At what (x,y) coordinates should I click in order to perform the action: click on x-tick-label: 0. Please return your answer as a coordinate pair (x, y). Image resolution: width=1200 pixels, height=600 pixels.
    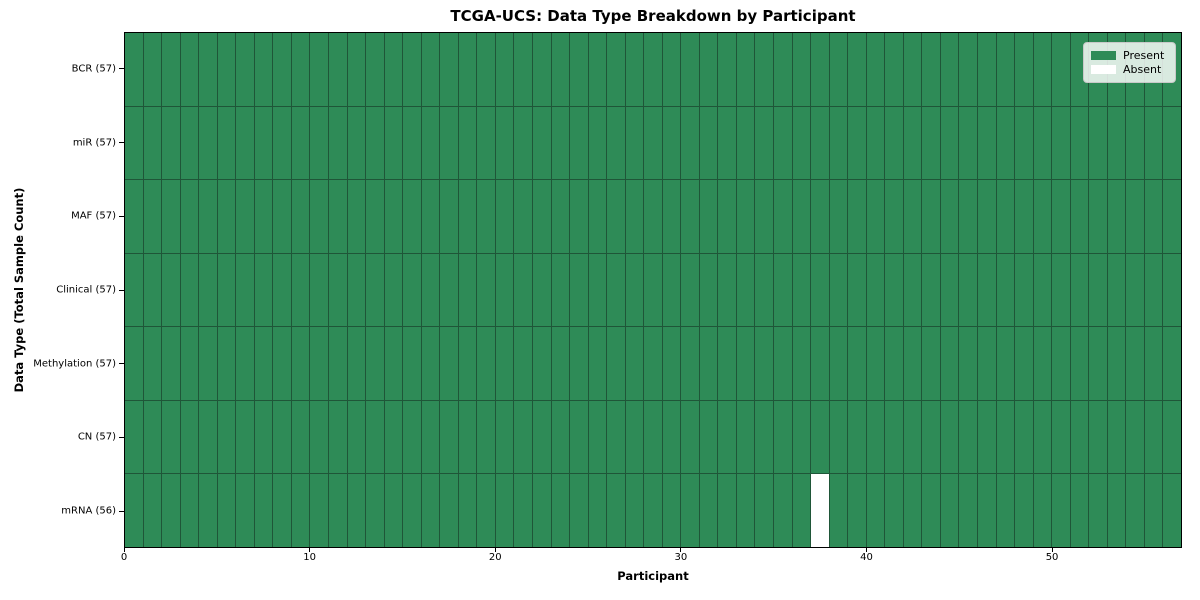
    Looking at the image, I should click on (124, 557).